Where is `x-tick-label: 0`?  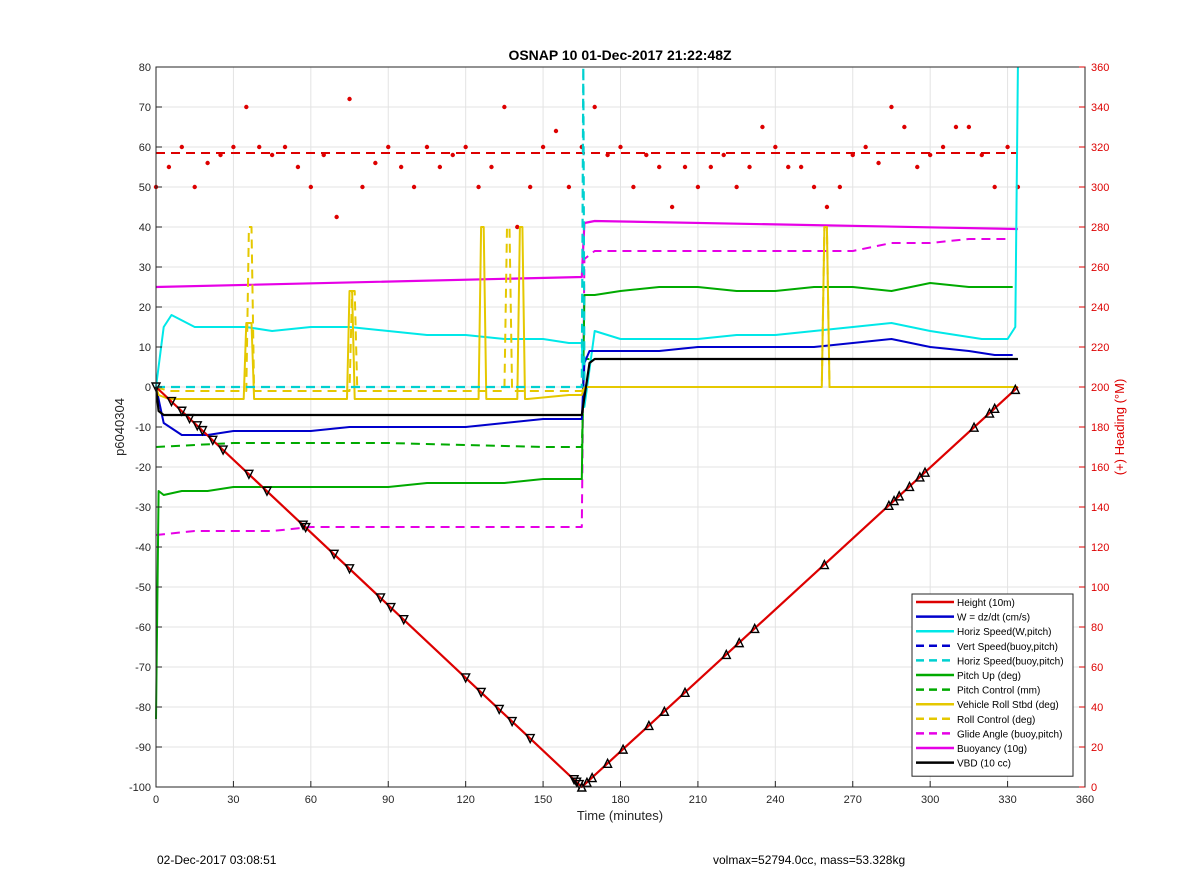
x-tick-label: 0 is located at coordinates (156, 800).